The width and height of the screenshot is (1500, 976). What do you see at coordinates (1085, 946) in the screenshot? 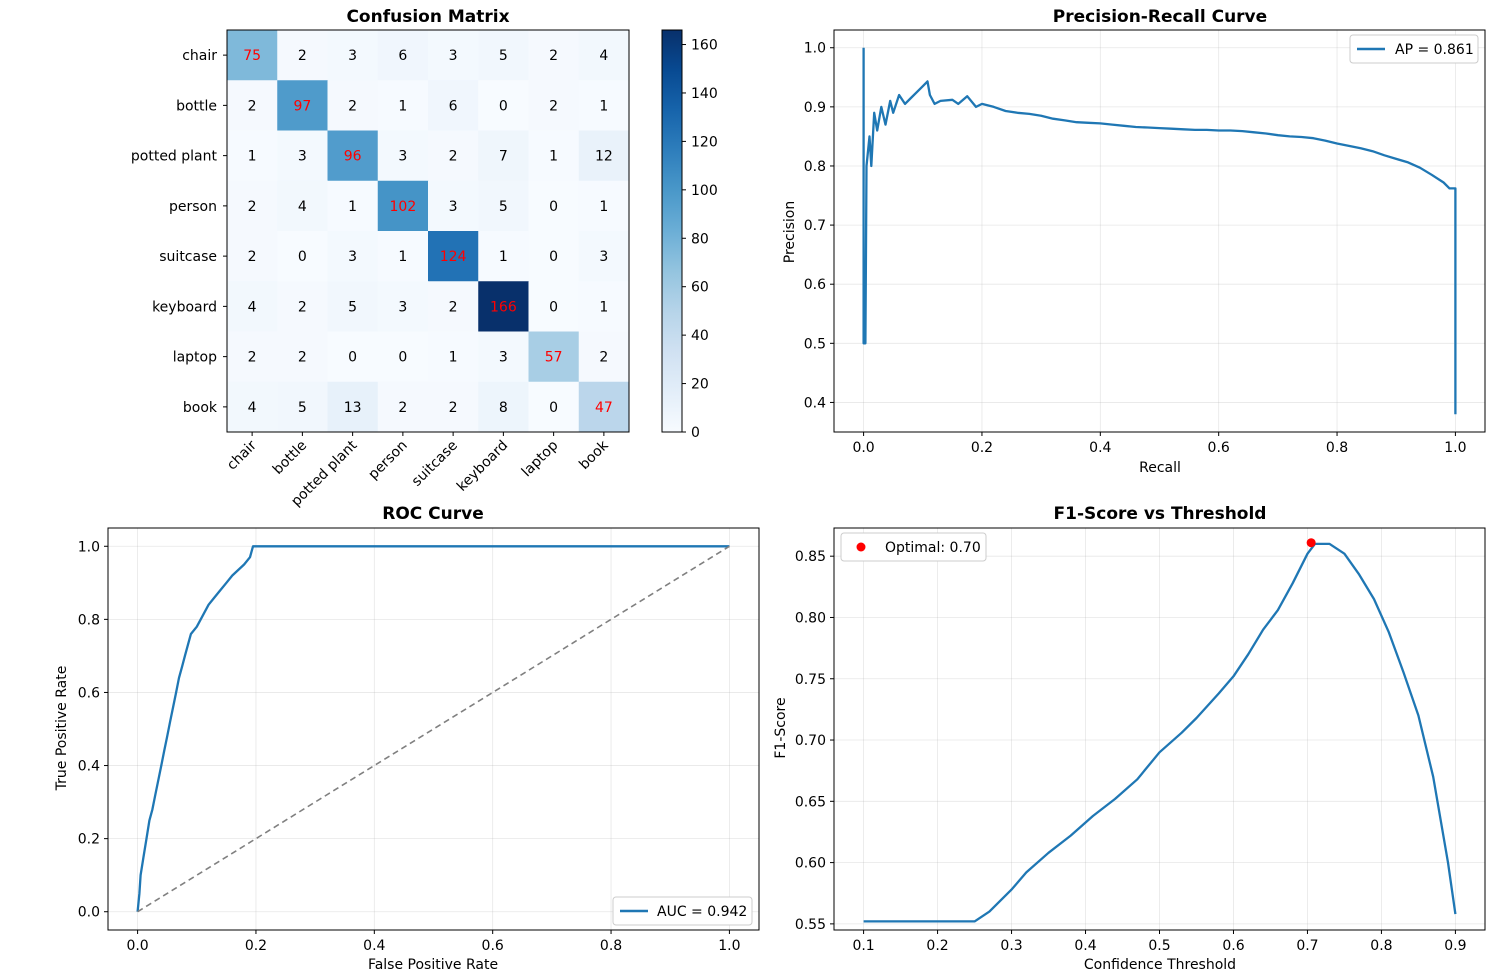
I see `f1-x-tick-label: 0.4` at bounding box center [1085, 946].